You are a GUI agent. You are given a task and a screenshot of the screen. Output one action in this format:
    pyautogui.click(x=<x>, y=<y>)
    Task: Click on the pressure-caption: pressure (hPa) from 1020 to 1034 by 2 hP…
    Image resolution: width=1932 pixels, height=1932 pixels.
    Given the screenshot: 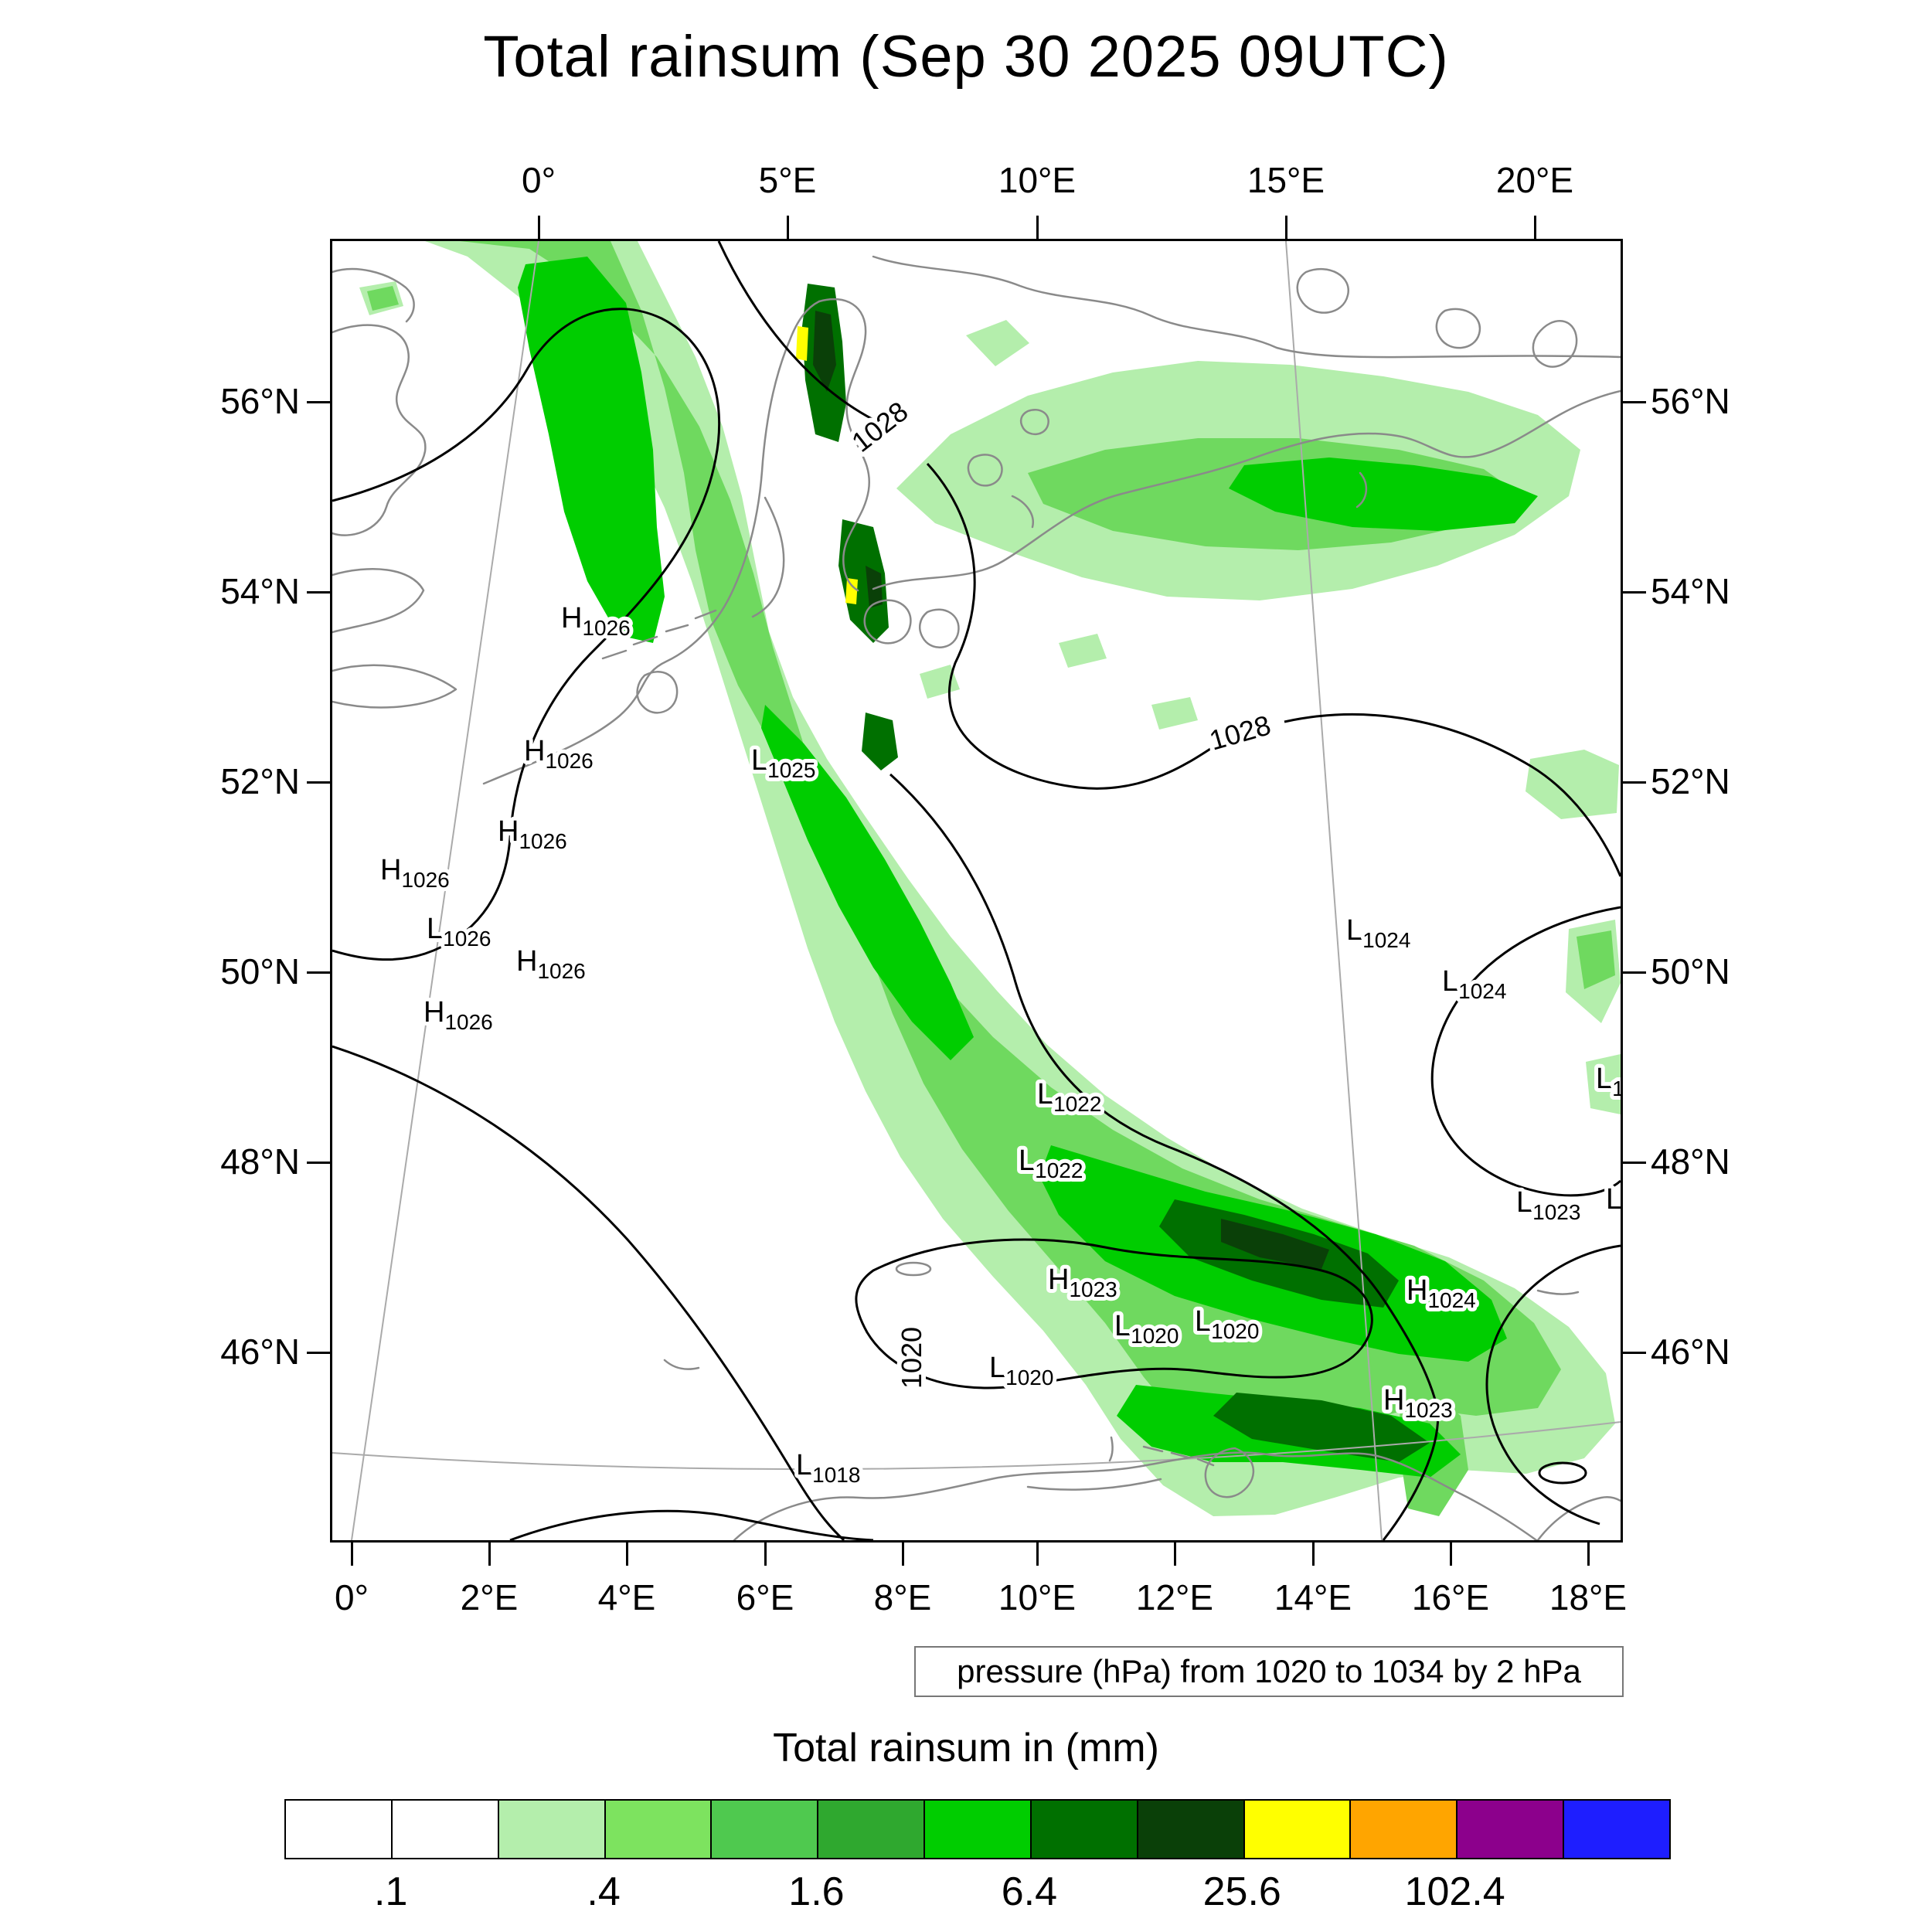 What is the action you would take?
    pyautogui.click(x=1269, y=1671)
    